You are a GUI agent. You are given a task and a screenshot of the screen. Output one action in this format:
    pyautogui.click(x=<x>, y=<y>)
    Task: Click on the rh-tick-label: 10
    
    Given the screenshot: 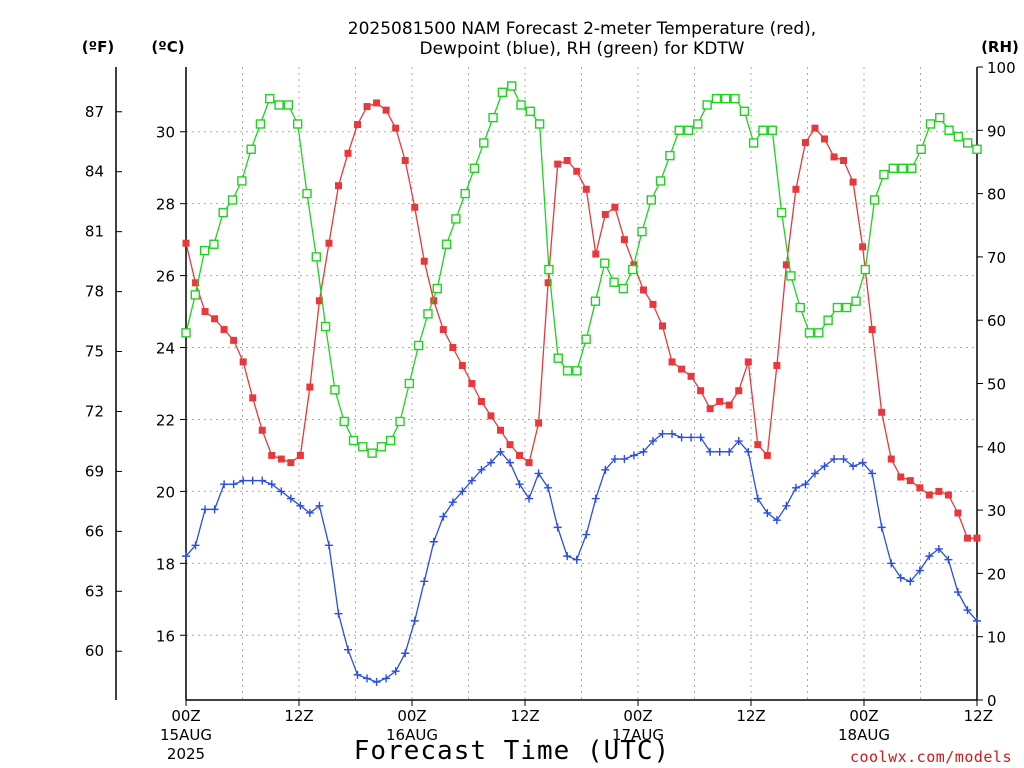 What is the action you would take?
    pyautogui.click(x=996, y=638)
    